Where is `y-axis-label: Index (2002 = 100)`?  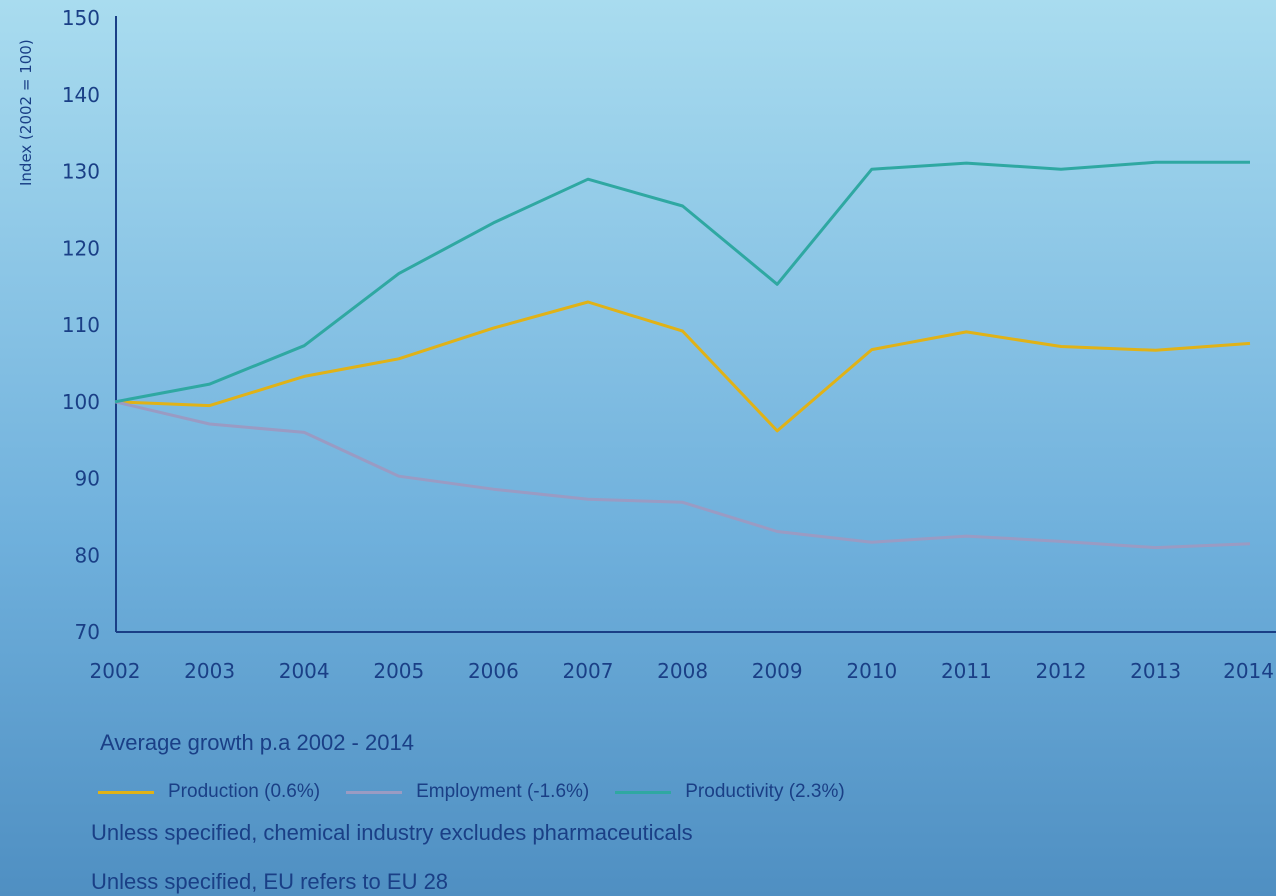
y-axis-label: Index (2002 = 100) is located at coordinates (26, 112).